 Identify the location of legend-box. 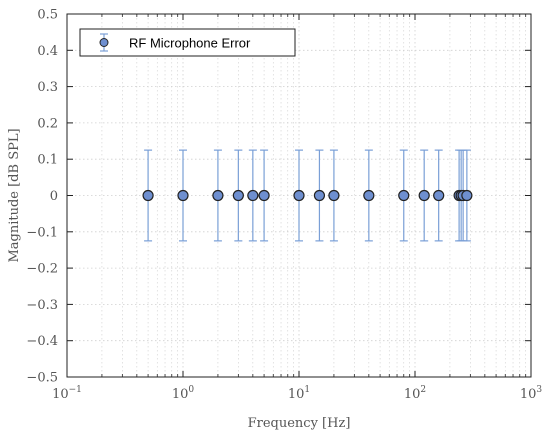
(187, 42).